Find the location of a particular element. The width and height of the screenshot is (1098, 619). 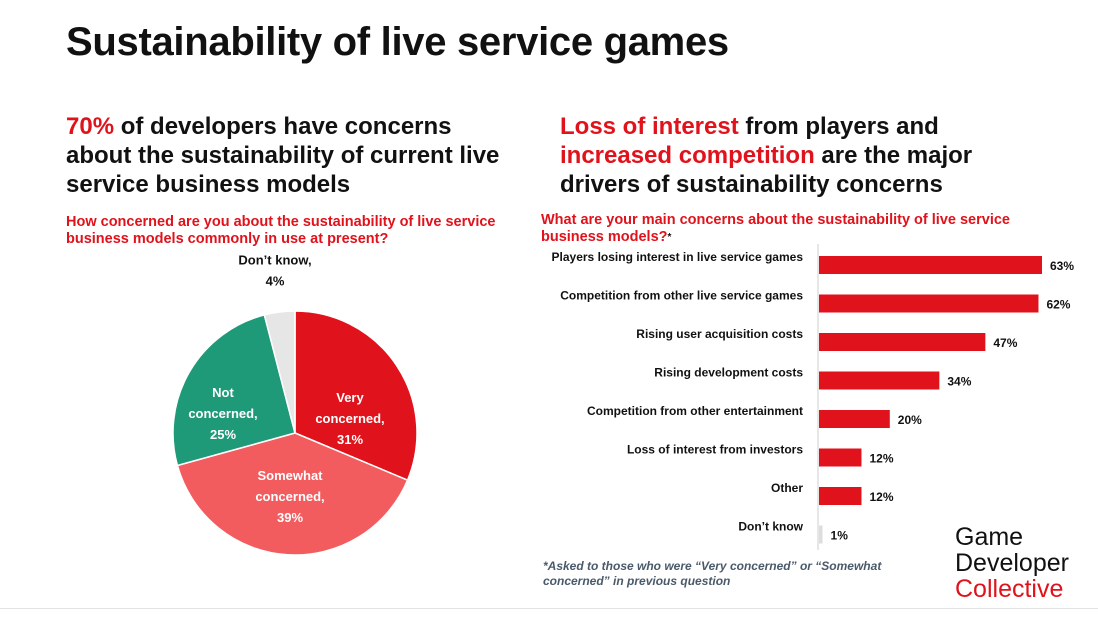

pie-slice-somewhat is located at coordinates (292, 494).